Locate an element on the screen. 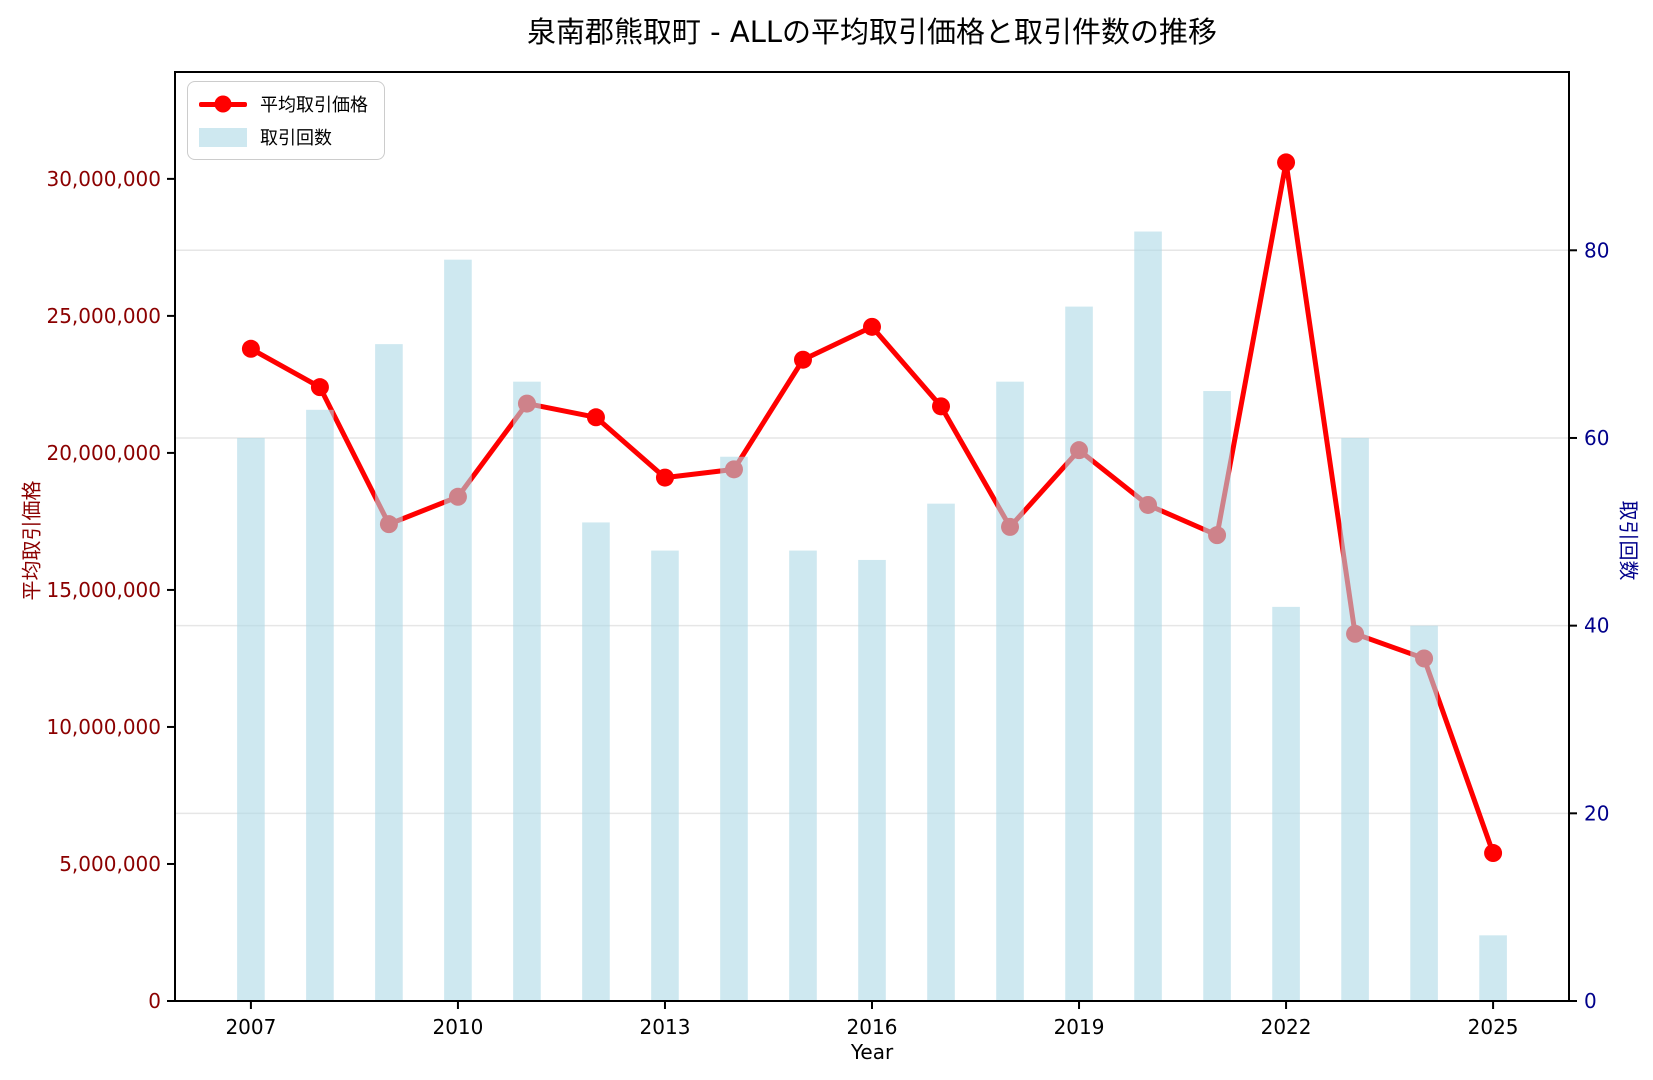  left-tick-label-0: 0 is located at coordinates (154, 1001).